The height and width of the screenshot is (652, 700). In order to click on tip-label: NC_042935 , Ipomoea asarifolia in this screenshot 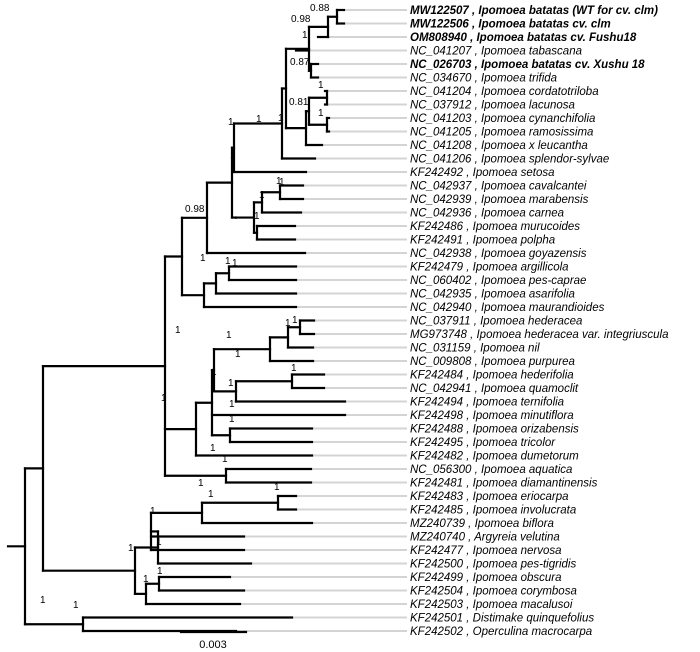, I will do `click(492, 295)`.